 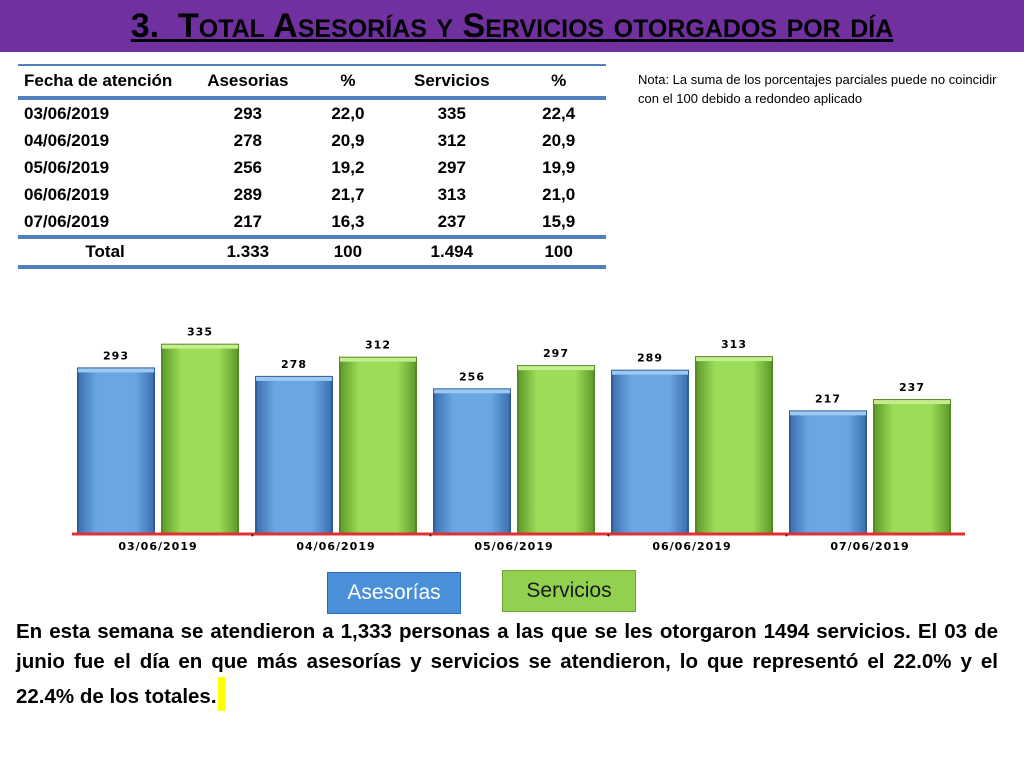 I want to click on text-cursor, so click(x=221, y=694).